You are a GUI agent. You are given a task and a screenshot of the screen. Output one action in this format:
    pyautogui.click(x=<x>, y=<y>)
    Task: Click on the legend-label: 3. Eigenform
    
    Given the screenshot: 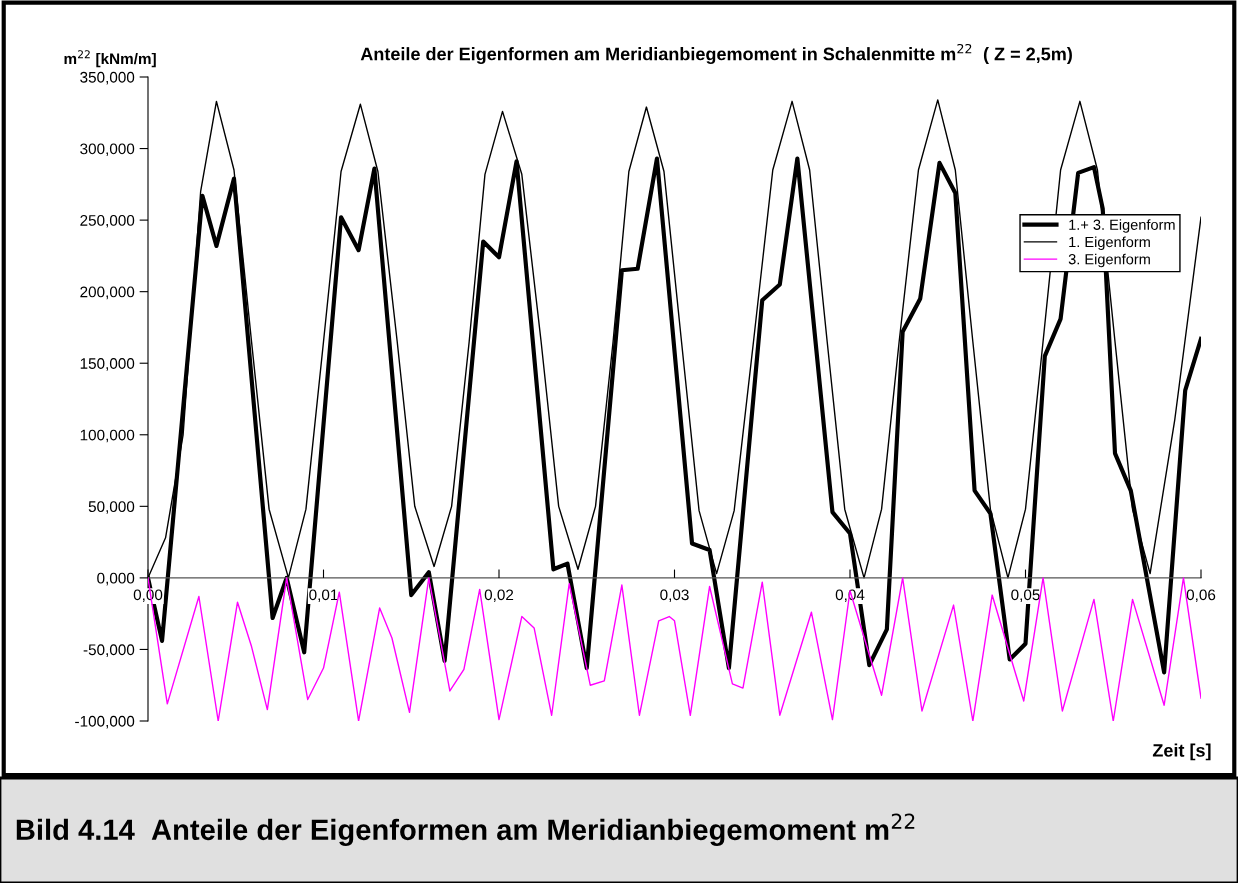 What is the action you would take?
    pyautogui.click(x=1109, y=260)
    